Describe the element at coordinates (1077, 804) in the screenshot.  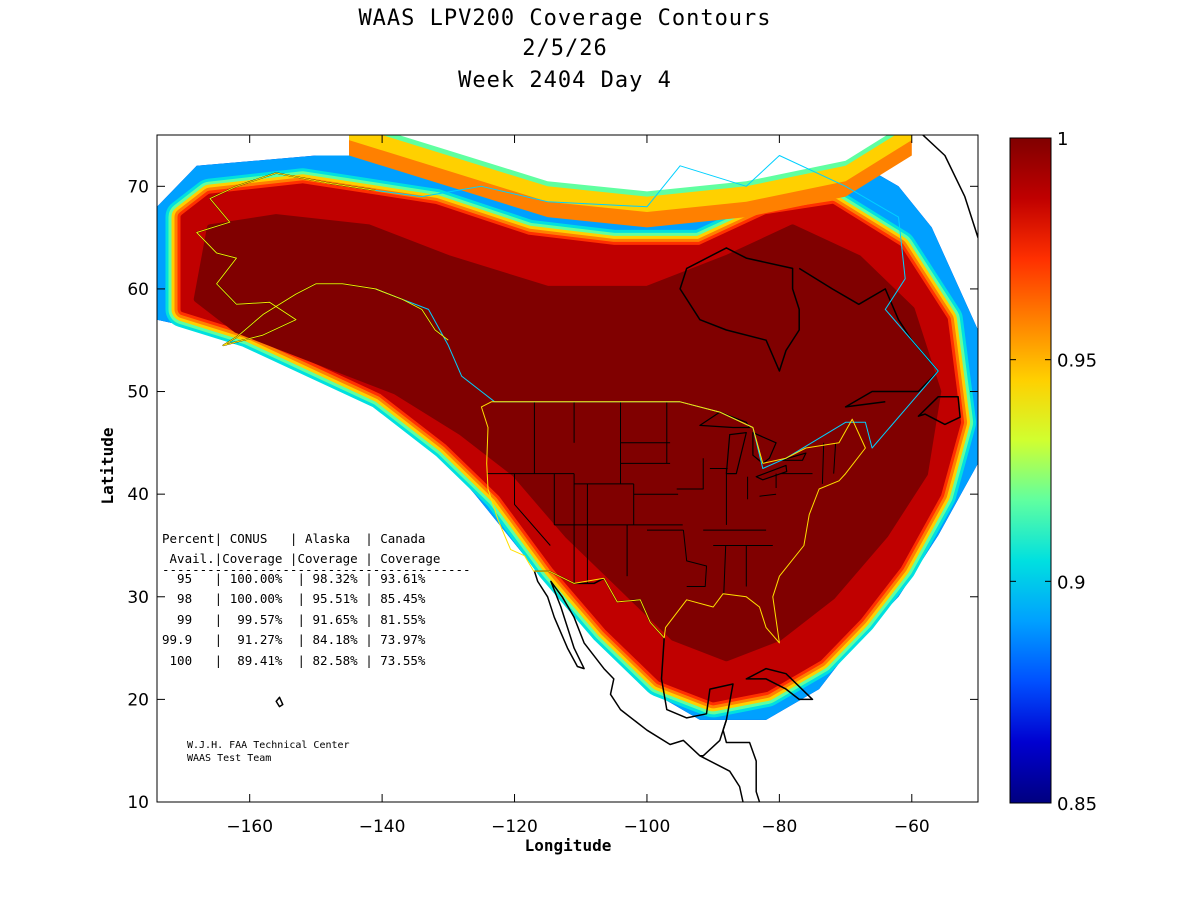
I see `colorbar-tick-label: 0.85` at that location.